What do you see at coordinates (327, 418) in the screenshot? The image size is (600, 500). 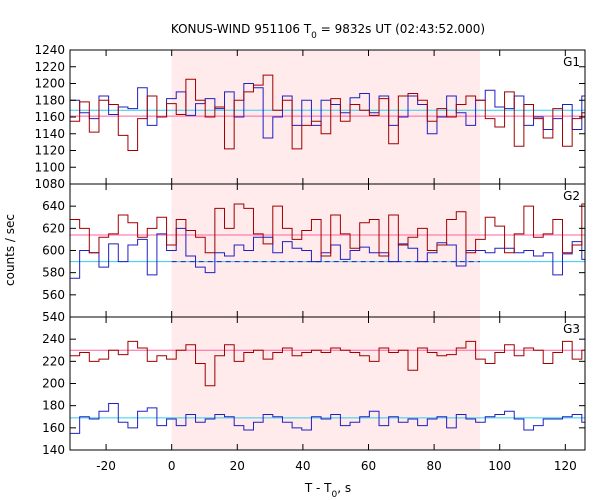 I see `series-blue-g3` at bounding box center [327, 418].